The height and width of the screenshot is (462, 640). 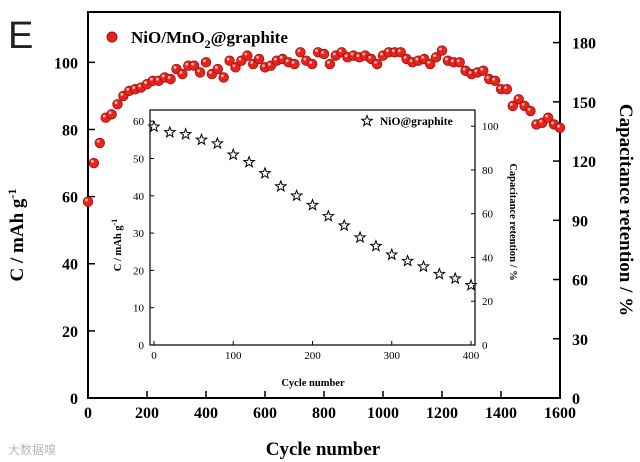 I want to click on main-x-tick-label: 1600, so click(x=560, y=413).